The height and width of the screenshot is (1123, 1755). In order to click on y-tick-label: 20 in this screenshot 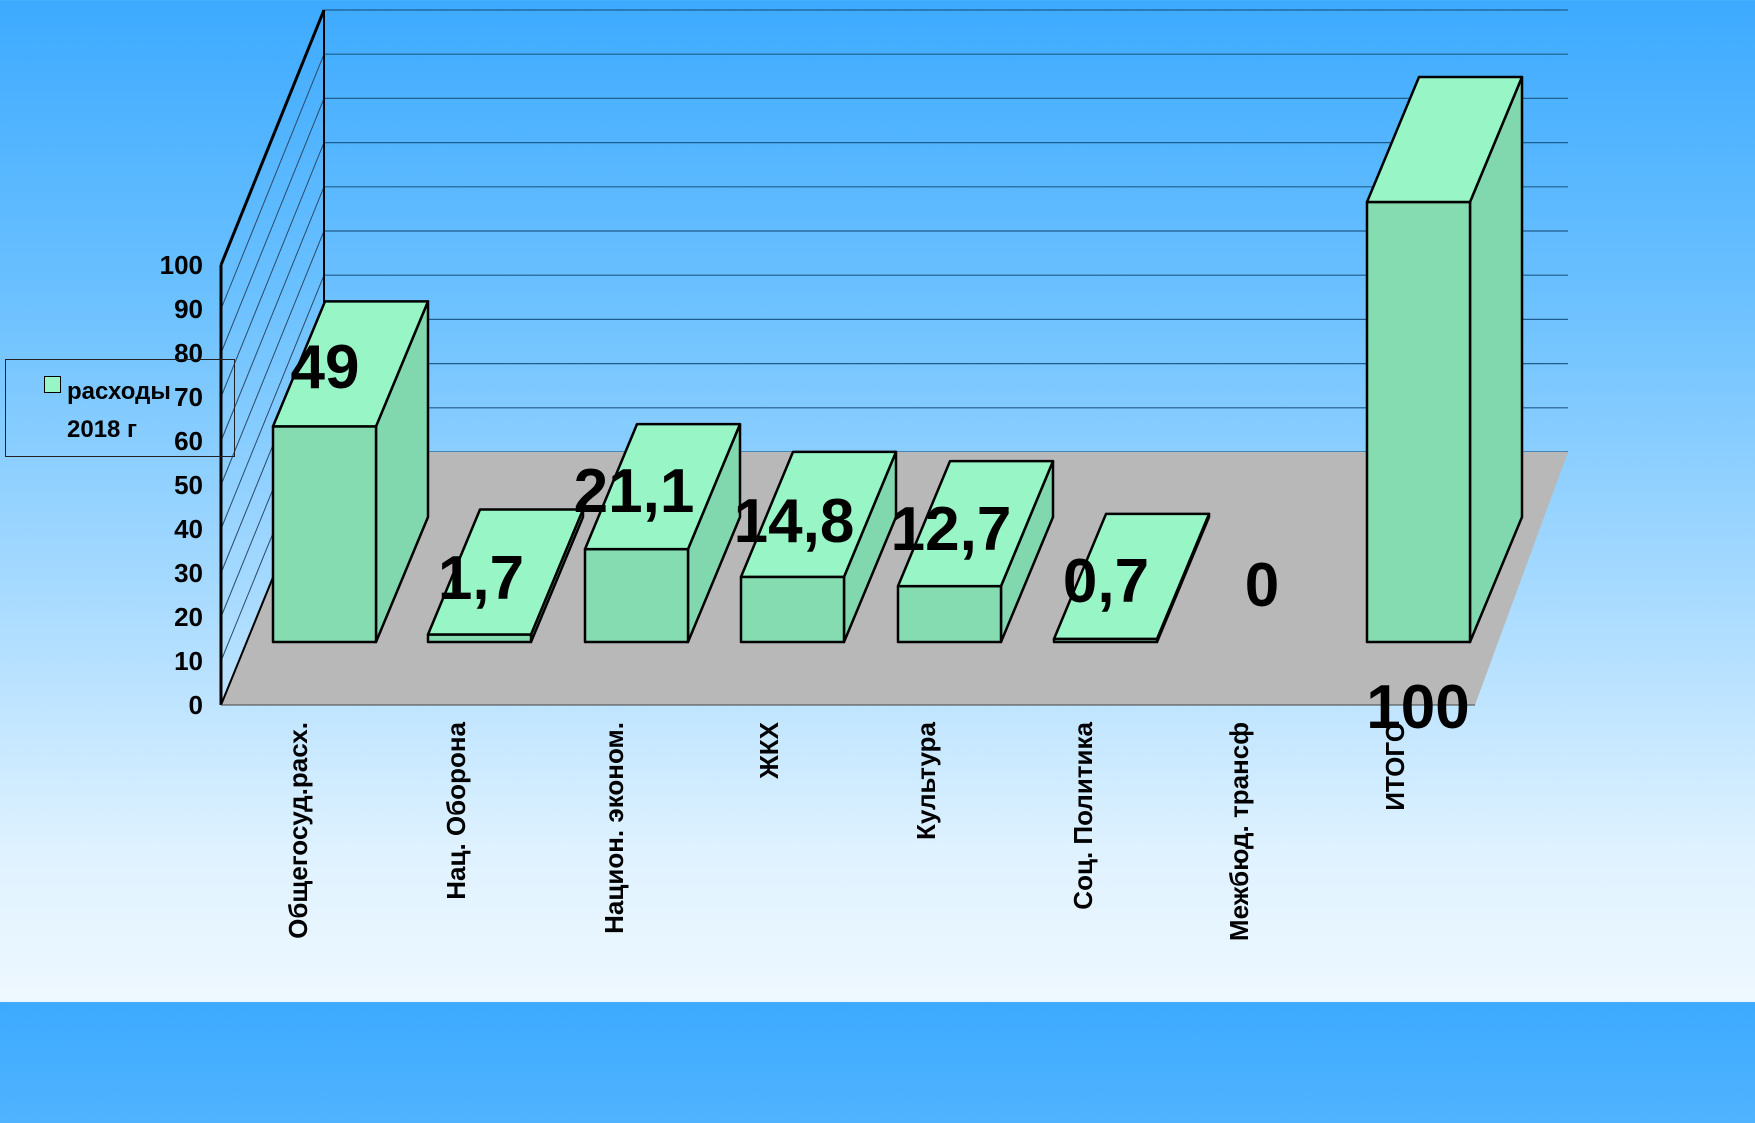, I will do `click(188, 617)`.